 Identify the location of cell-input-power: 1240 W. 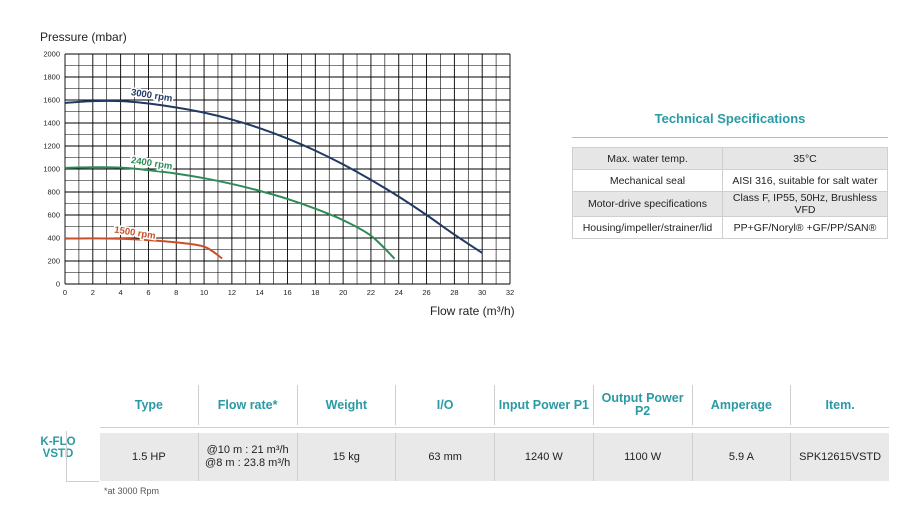
(543, 457).